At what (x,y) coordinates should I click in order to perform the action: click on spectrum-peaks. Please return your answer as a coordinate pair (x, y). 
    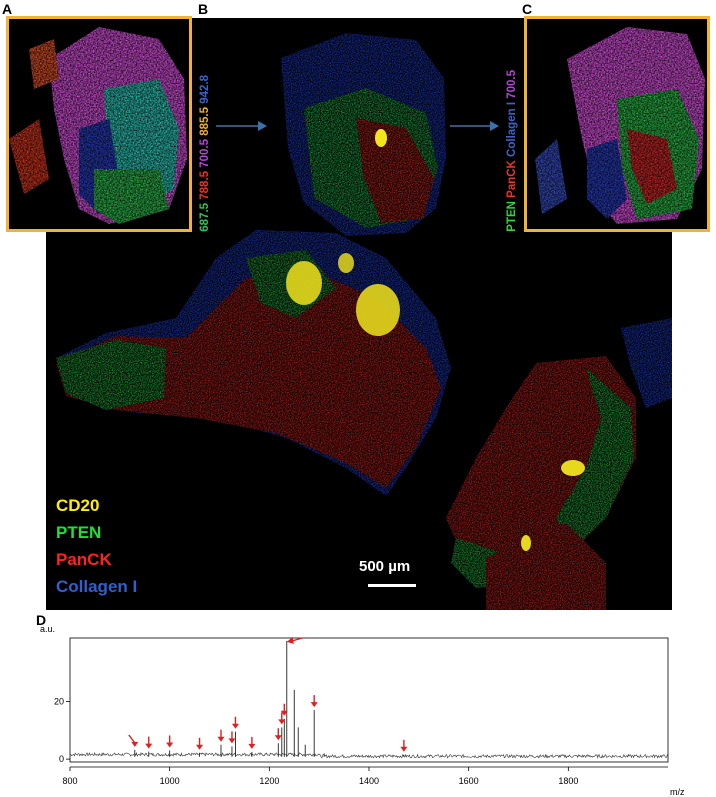
    Looking at the image, I should click on (269, 698).